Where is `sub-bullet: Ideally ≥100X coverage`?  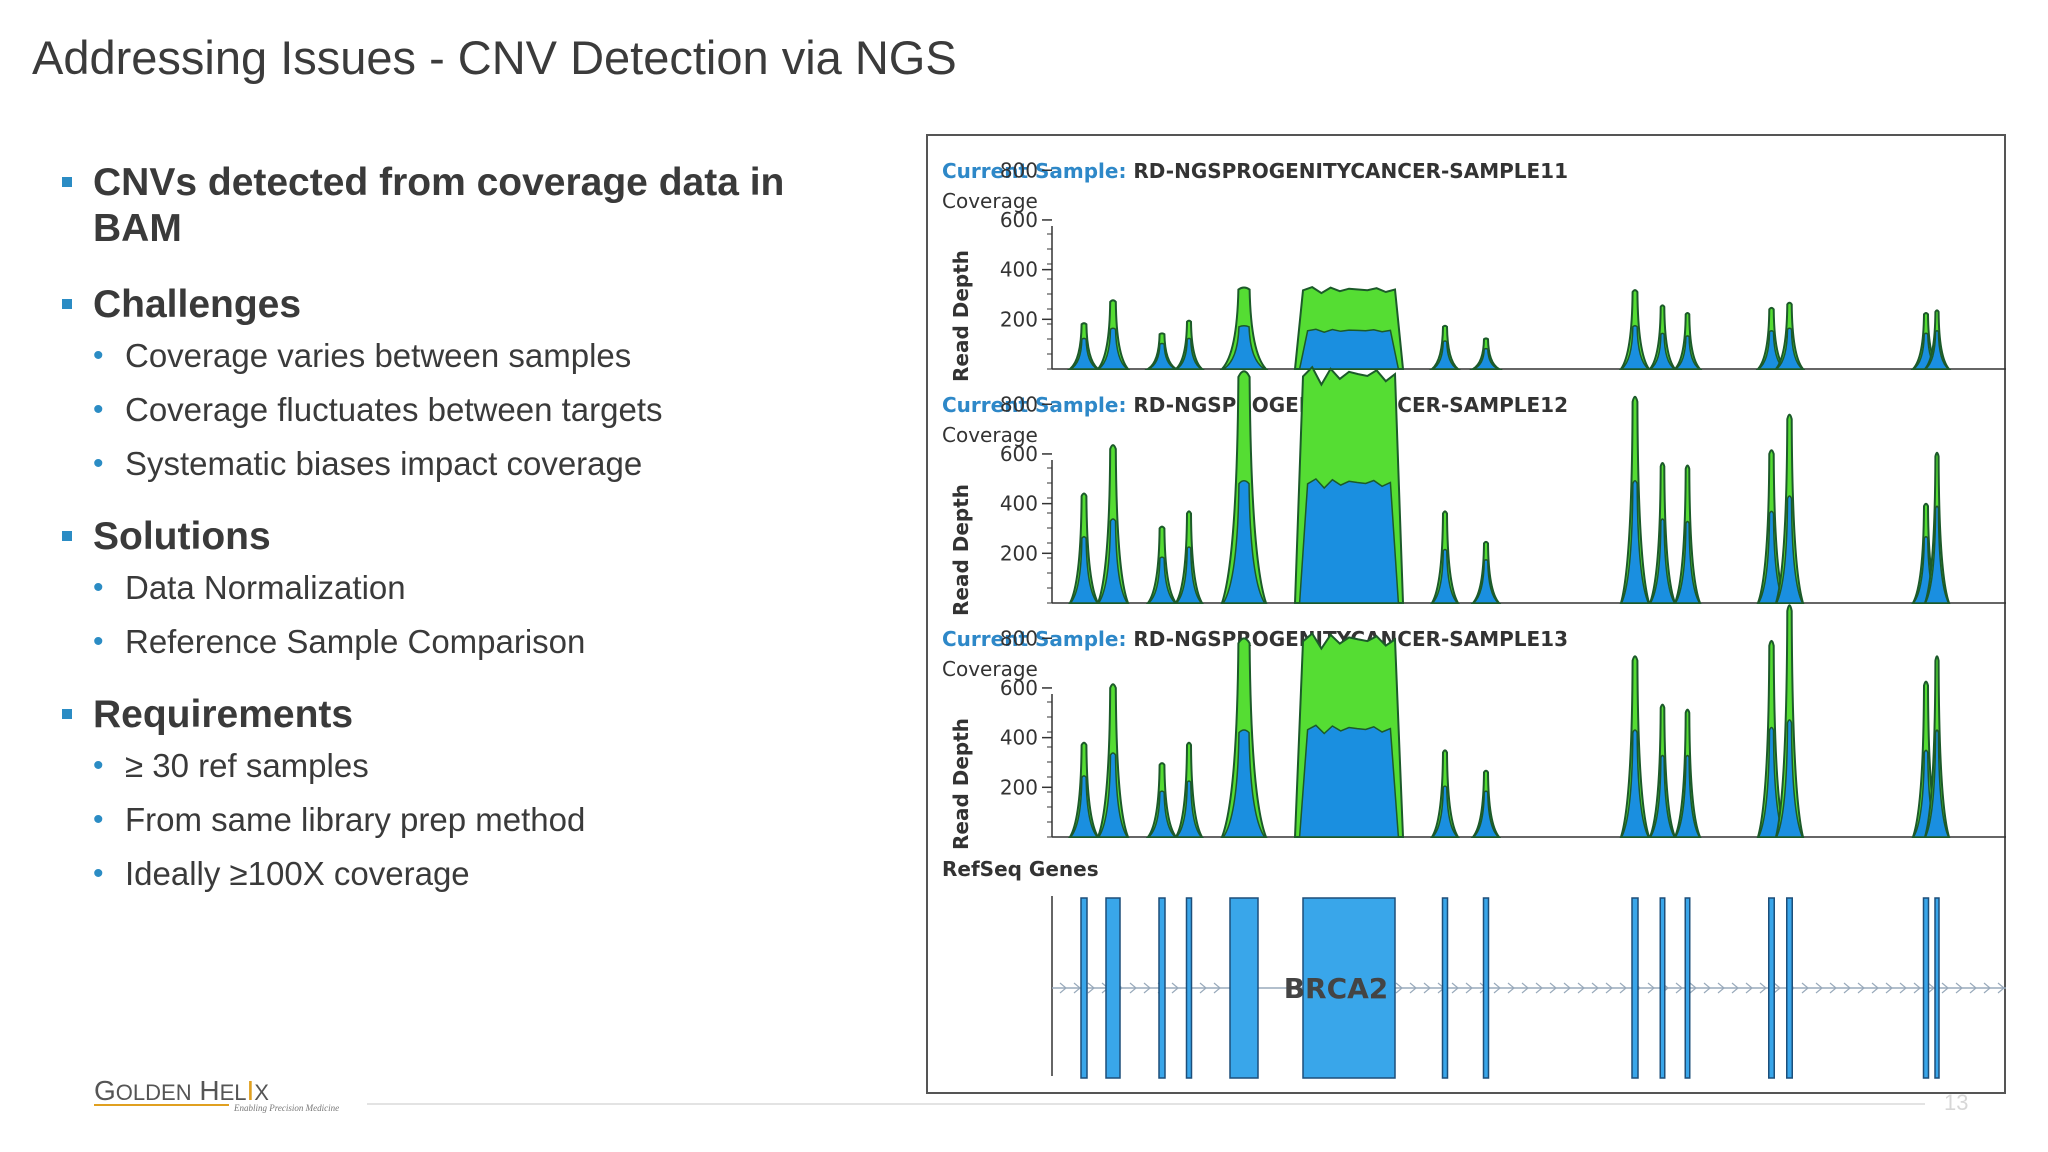 sub-bullet: Ideally ≥100X coverage is located at coordinates (442, 874).